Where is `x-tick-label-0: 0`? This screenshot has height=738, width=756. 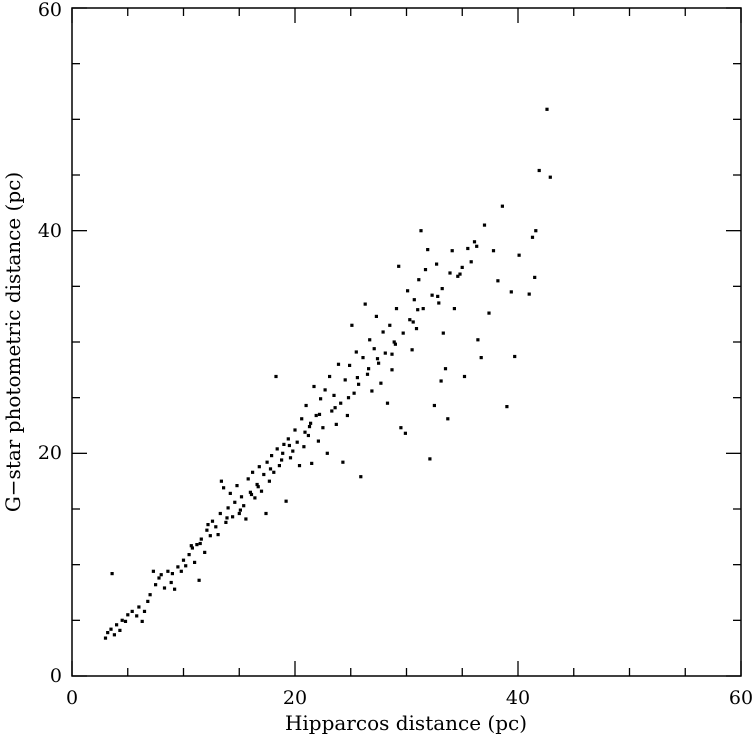 x-tick-label-0: 0 is located at coordinates (72, 698).